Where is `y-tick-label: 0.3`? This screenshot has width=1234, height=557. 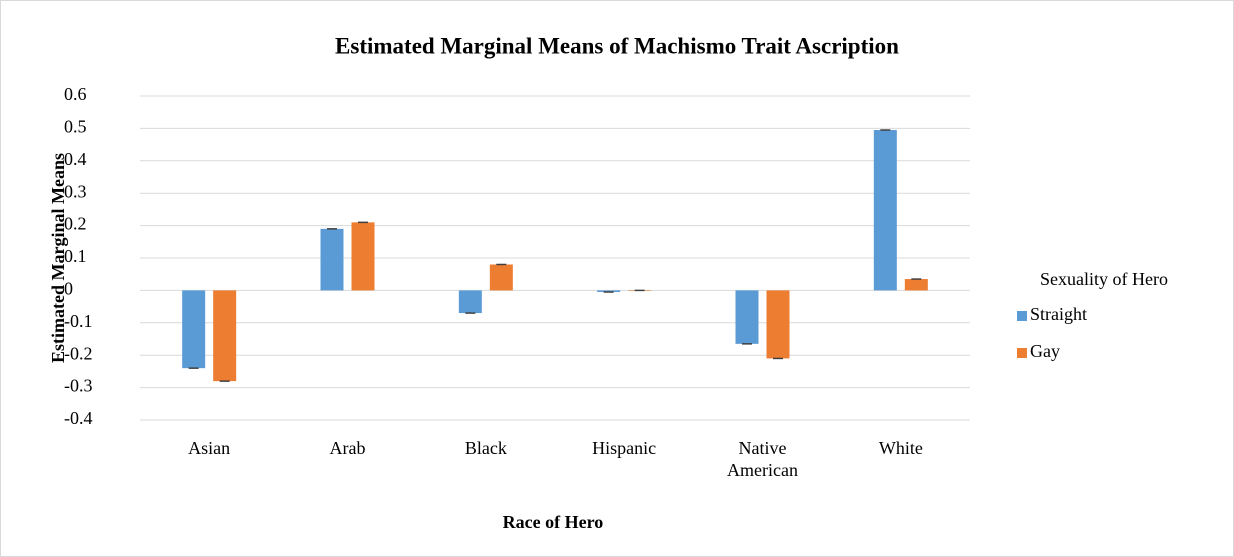
y-tick-label: 0.3 is located at coordinates (75, 191).